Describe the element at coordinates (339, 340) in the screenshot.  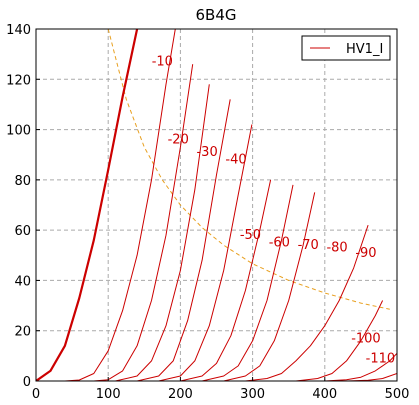
I see `series-curve-vgneg100` at that location.